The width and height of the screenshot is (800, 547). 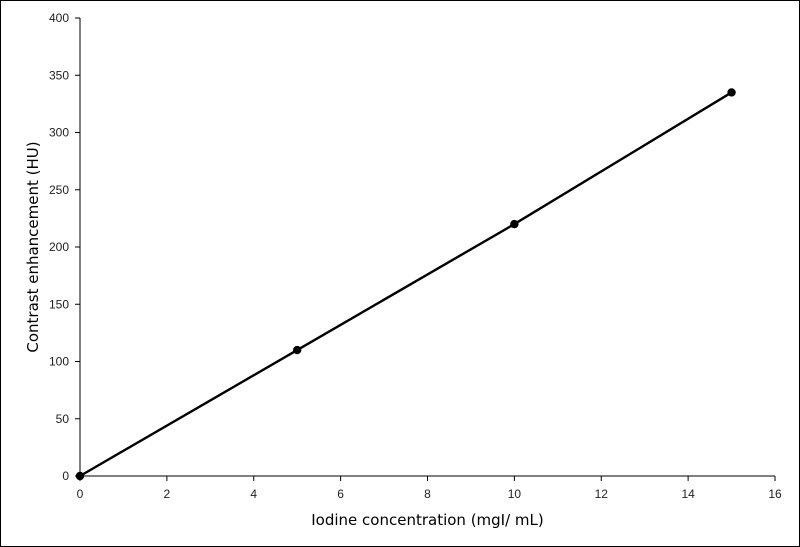 I want to click on x-tick-label: 6, so click(x=340, y=494).